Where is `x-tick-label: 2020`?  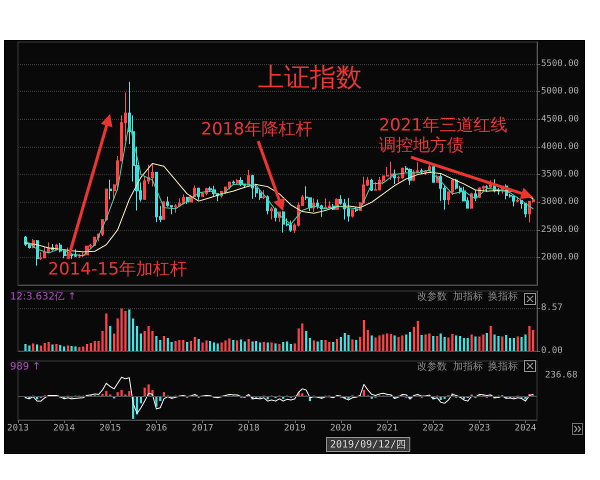
x-tick-label: 2020 is located at coordinates (341, 429).